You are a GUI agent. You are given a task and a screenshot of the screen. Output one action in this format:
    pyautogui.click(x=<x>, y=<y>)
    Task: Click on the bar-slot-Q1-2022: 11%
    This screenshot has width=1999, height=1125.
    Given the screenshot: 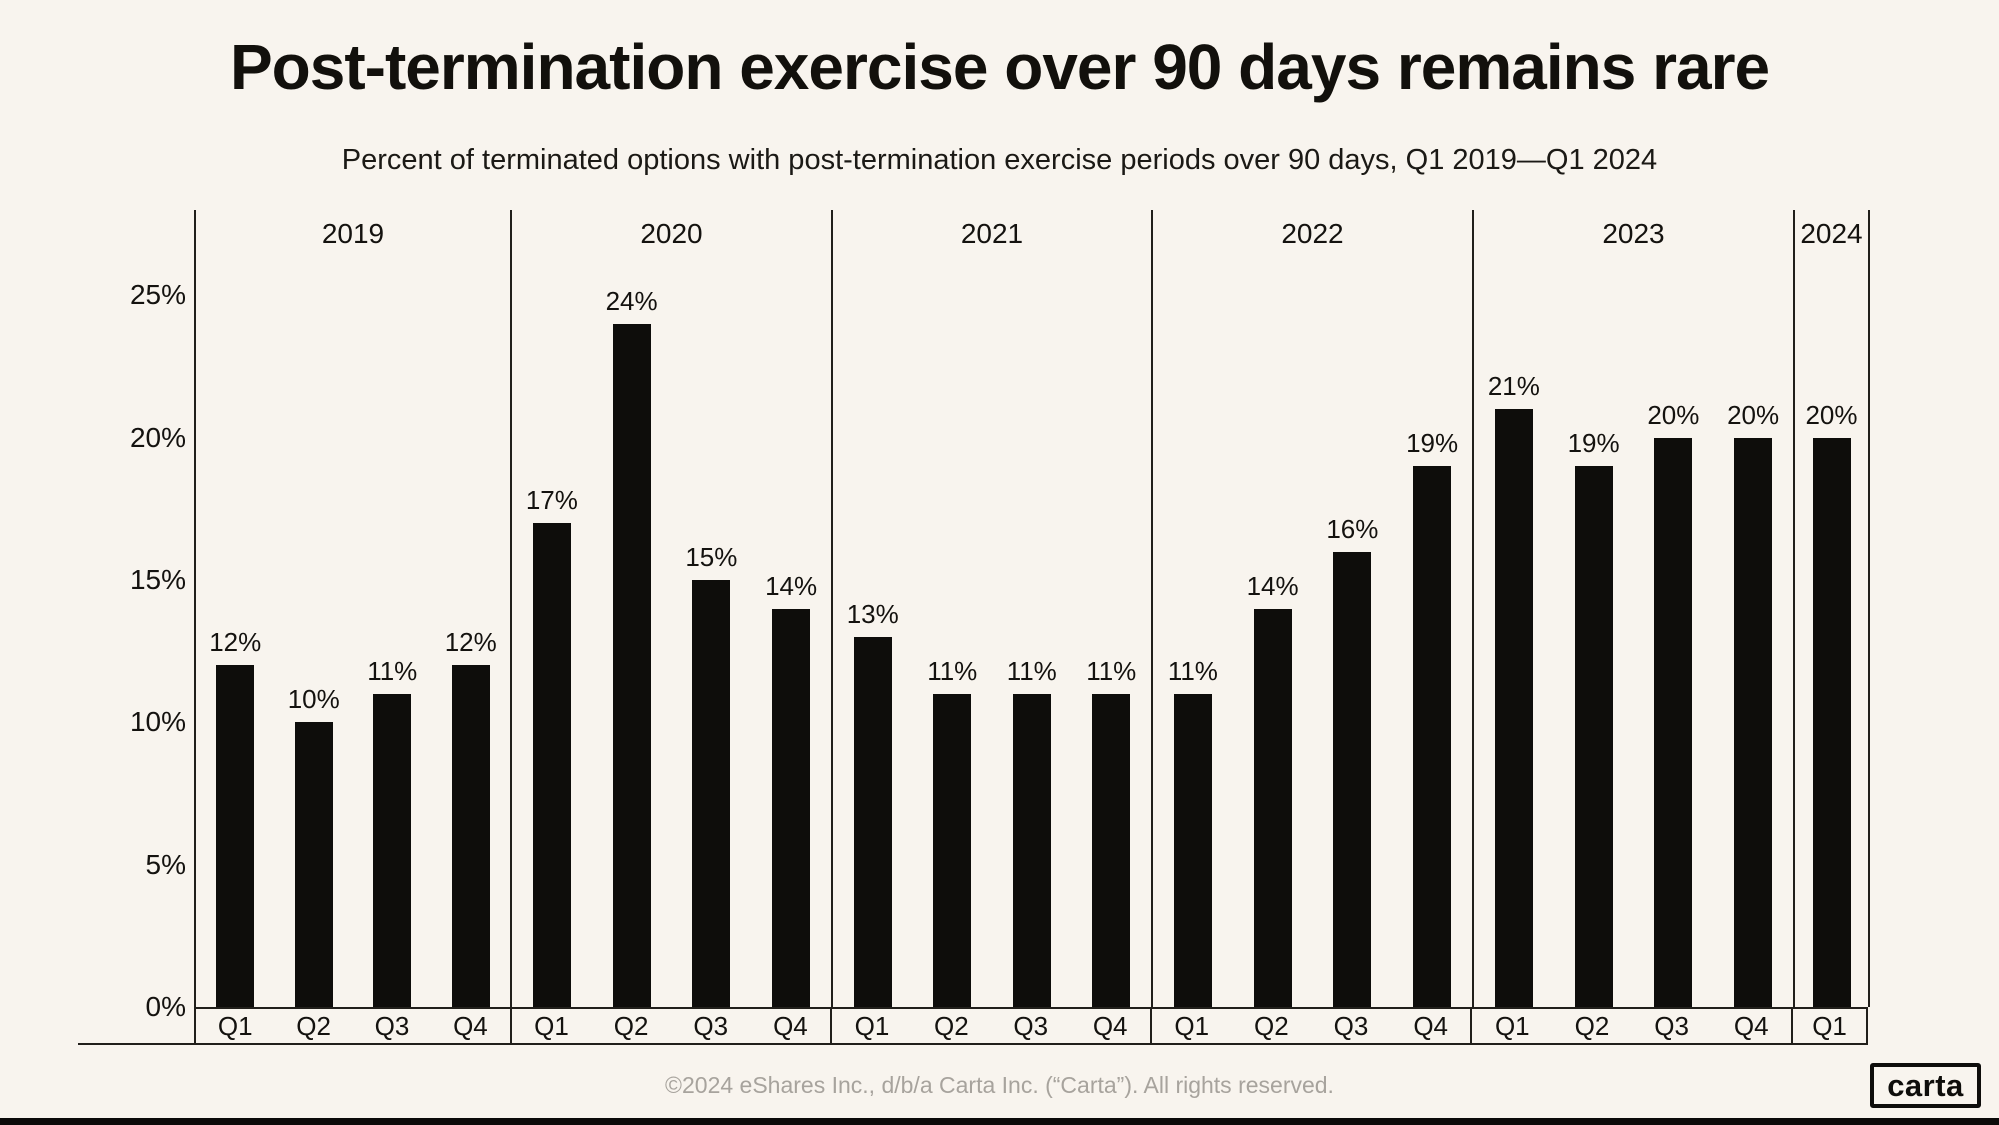 What is the action you would take?
    pyautogui.click(x=1193, y=608)
    